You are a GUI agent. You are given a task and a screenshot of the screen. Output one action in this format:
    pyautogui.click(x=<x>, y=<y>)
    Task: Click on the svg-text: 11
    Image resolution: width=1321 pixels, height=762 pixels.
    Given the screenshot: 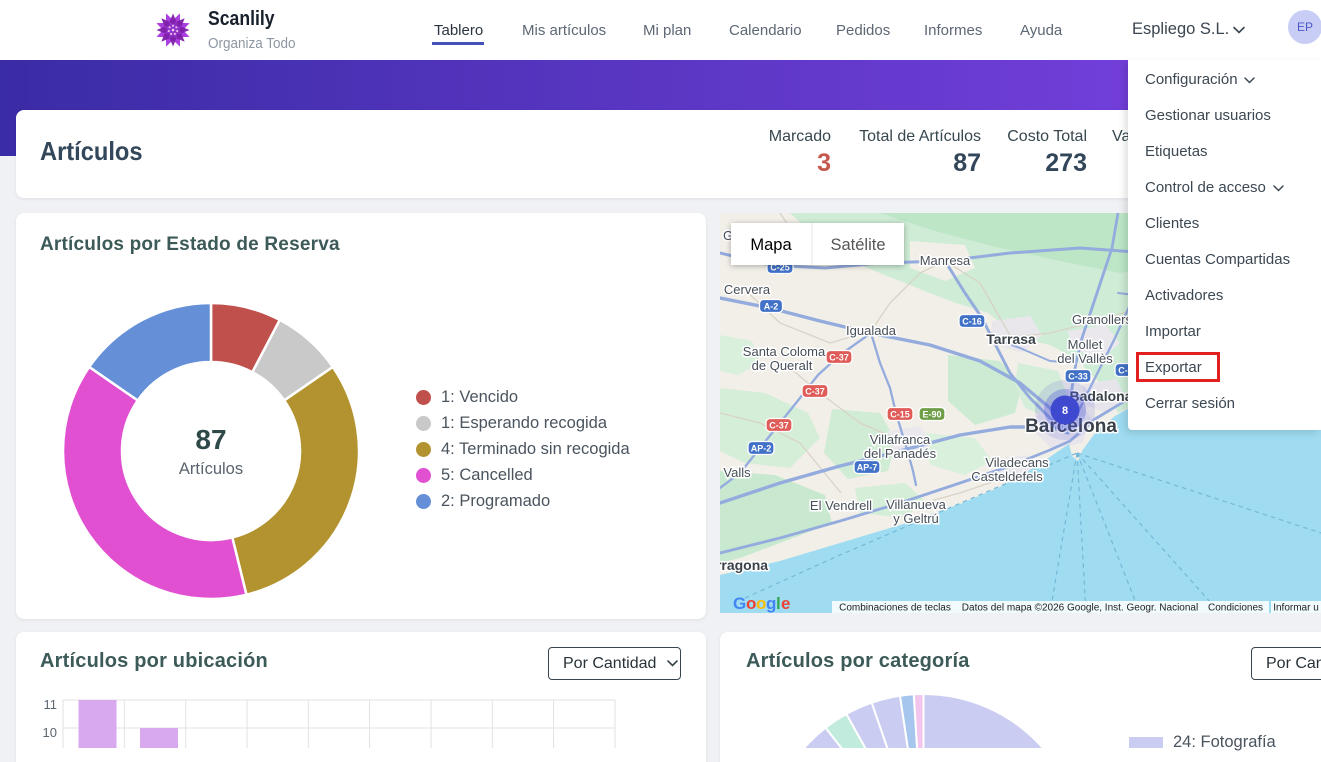 What is the action you would take?
    pyautogui.click(x=51, y=704)
    